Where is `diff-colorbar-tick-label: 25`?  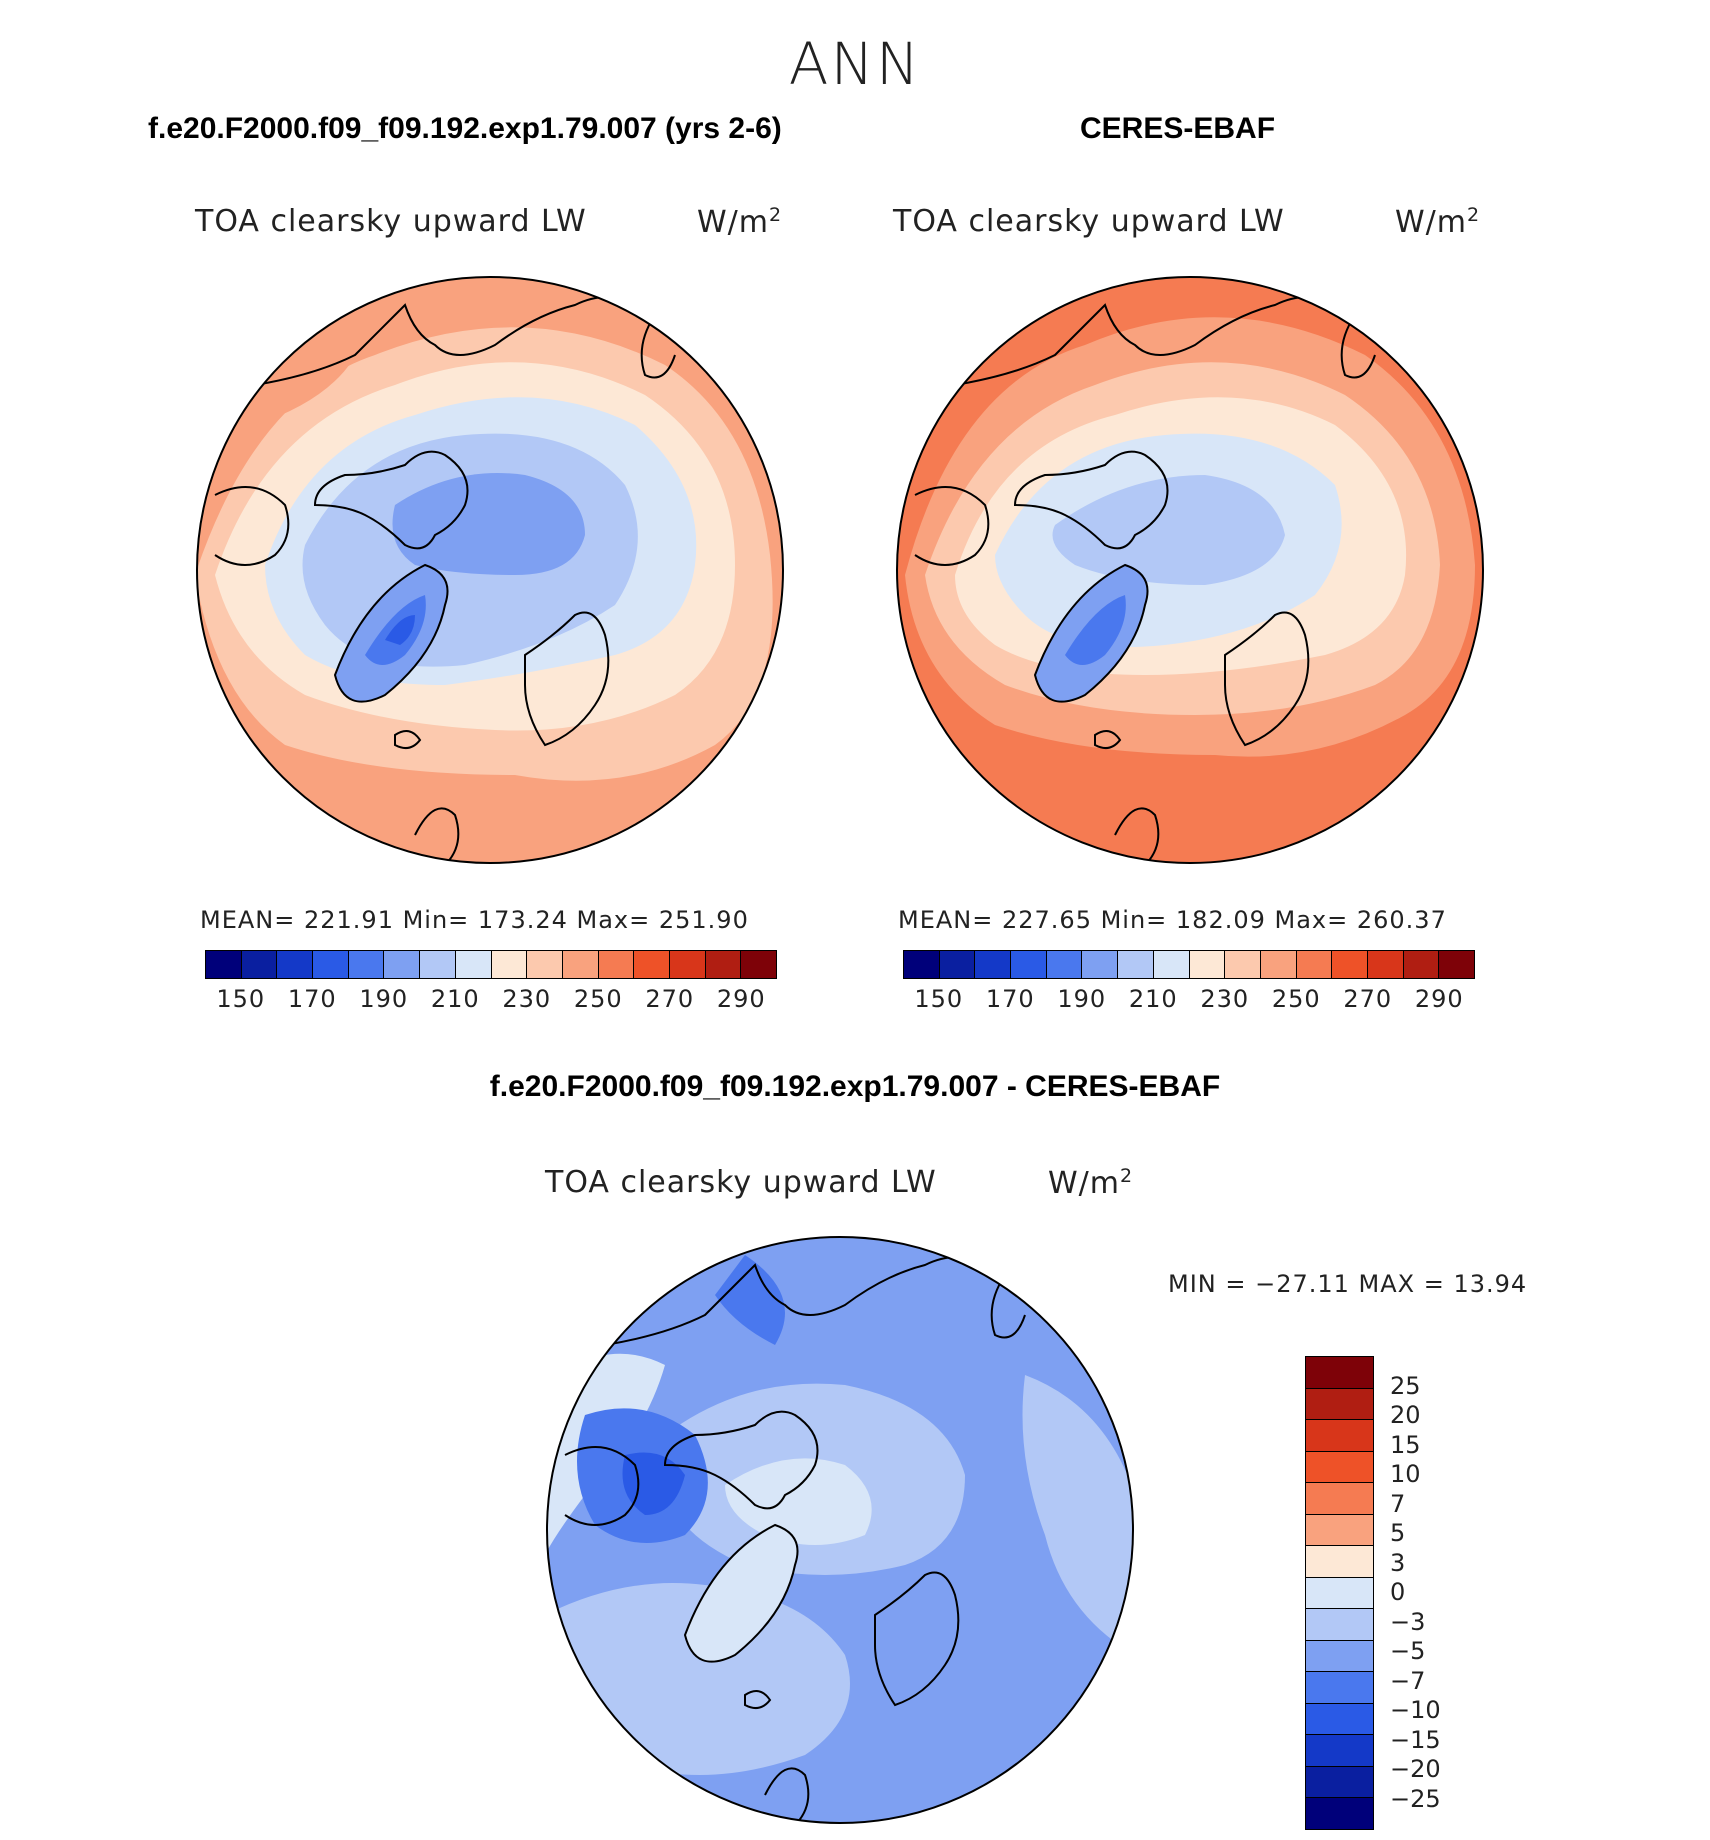 diff-colorbar-tick-label: 25 is located at coordinates (1405, 1385).